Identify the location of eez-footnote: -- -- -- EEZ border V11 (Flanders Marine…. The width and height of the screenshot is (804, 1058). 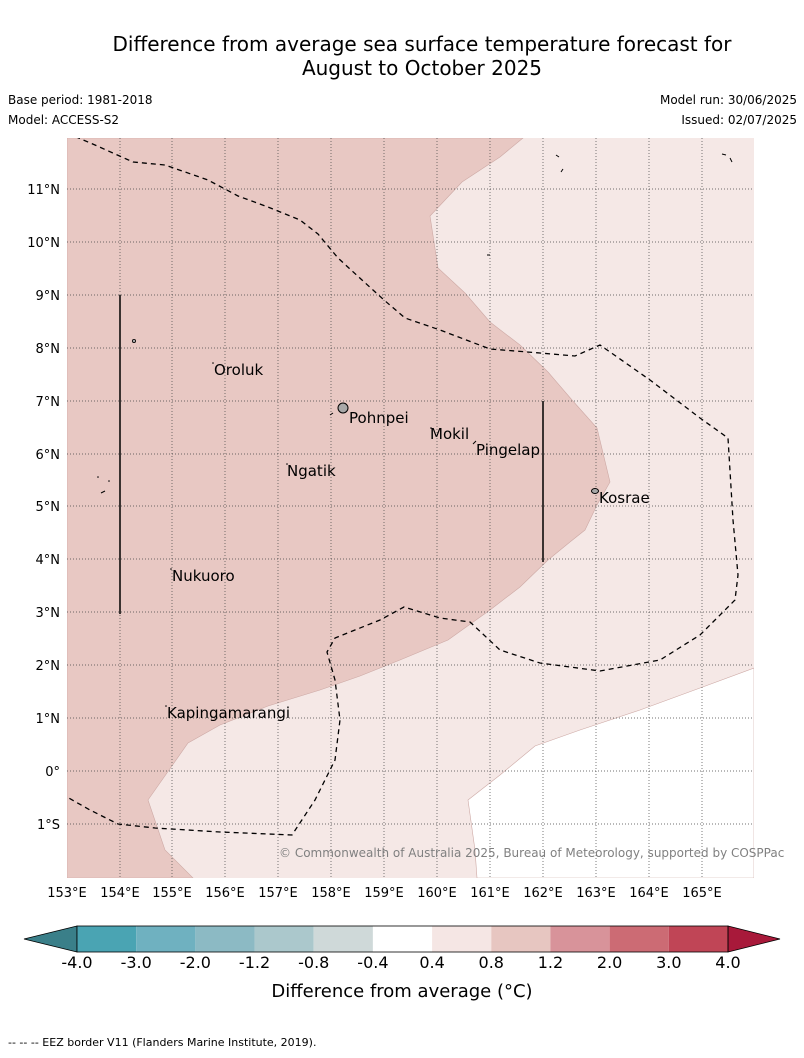
(162, 1042).